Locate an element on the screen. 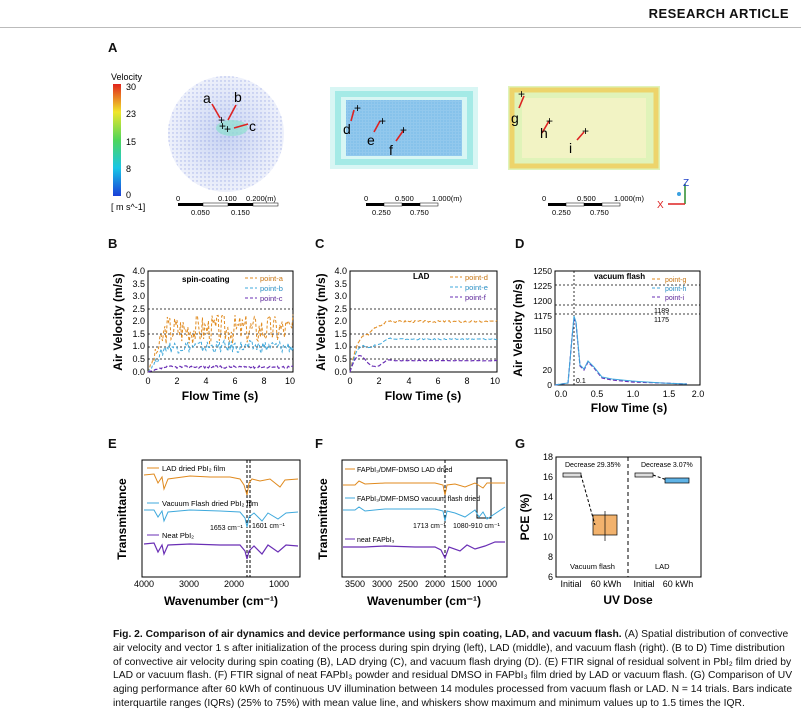 The height and width of the screenshot is (723, 801). f-legend-lad: FAPbI₃/DMF-DMSO LAD dried is located at coordinates (405, 470).